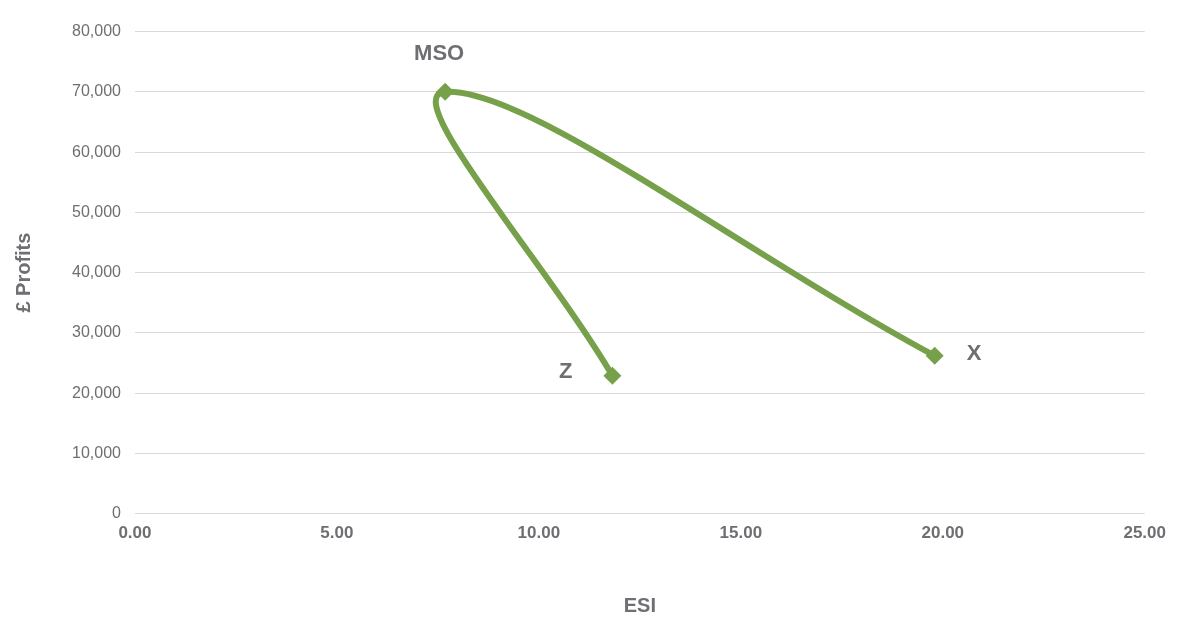 Image resolution: width=1184 pixels, height=630 pixels. I want to click on x-tick-label: 25.00, so click(1144, 533).